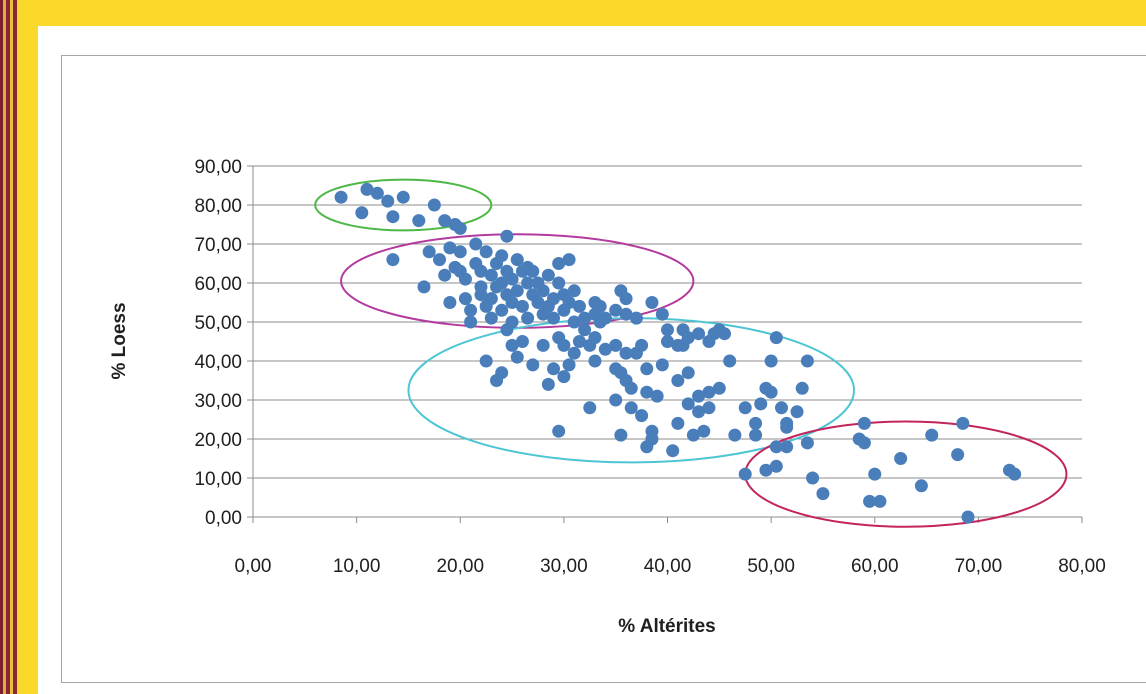 The width and height of the screenshot is (1146, 694). What do you see at coordinates (218, 206) in the screenshot?
I see `y-tick-label: 80,00` at bounding box center [218, 206].